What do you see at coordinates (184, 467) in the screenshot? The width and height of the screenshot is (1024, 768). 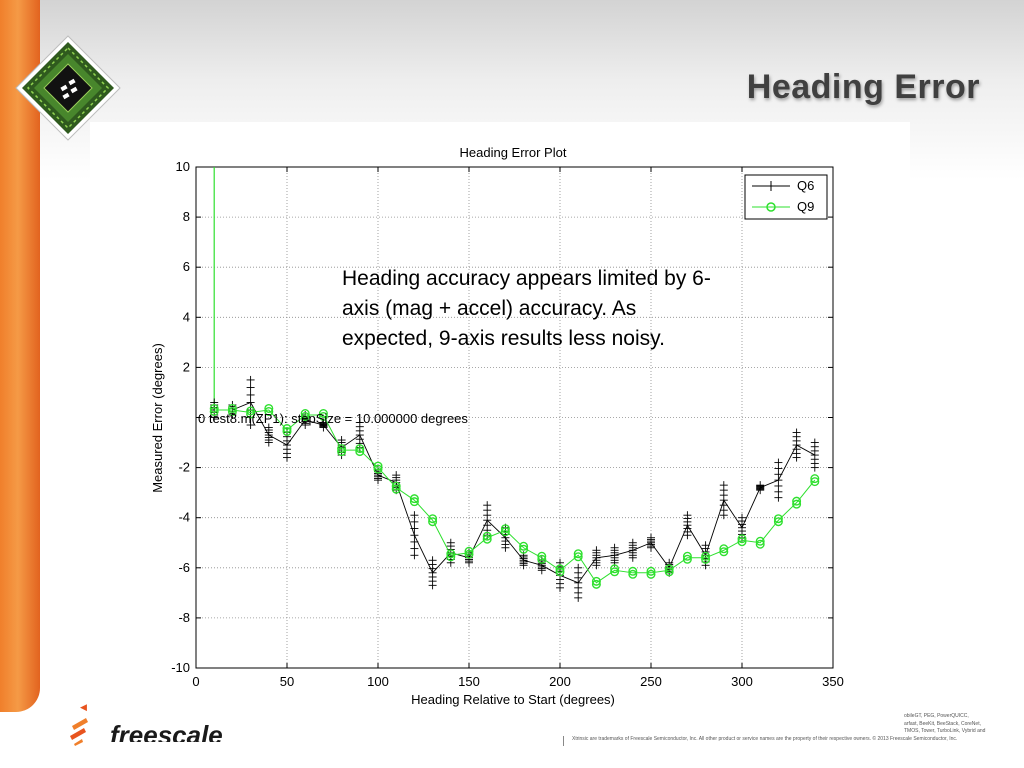 I see `y-tick-label: -2` at bounding box center [184, 467].